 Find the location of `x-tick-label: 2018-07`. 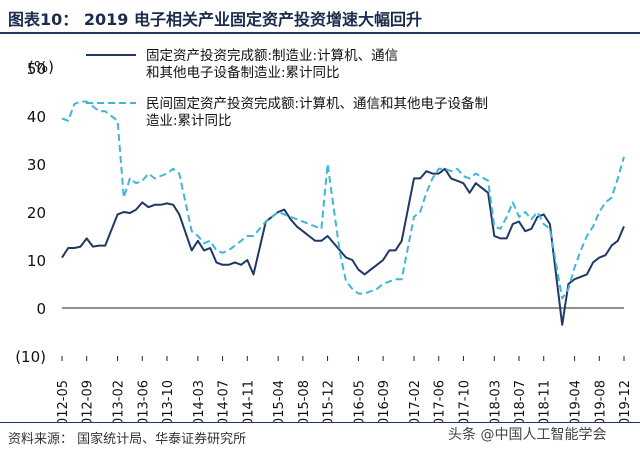

x-tick-label: 2018-07 is located at coordinates (520, 401).